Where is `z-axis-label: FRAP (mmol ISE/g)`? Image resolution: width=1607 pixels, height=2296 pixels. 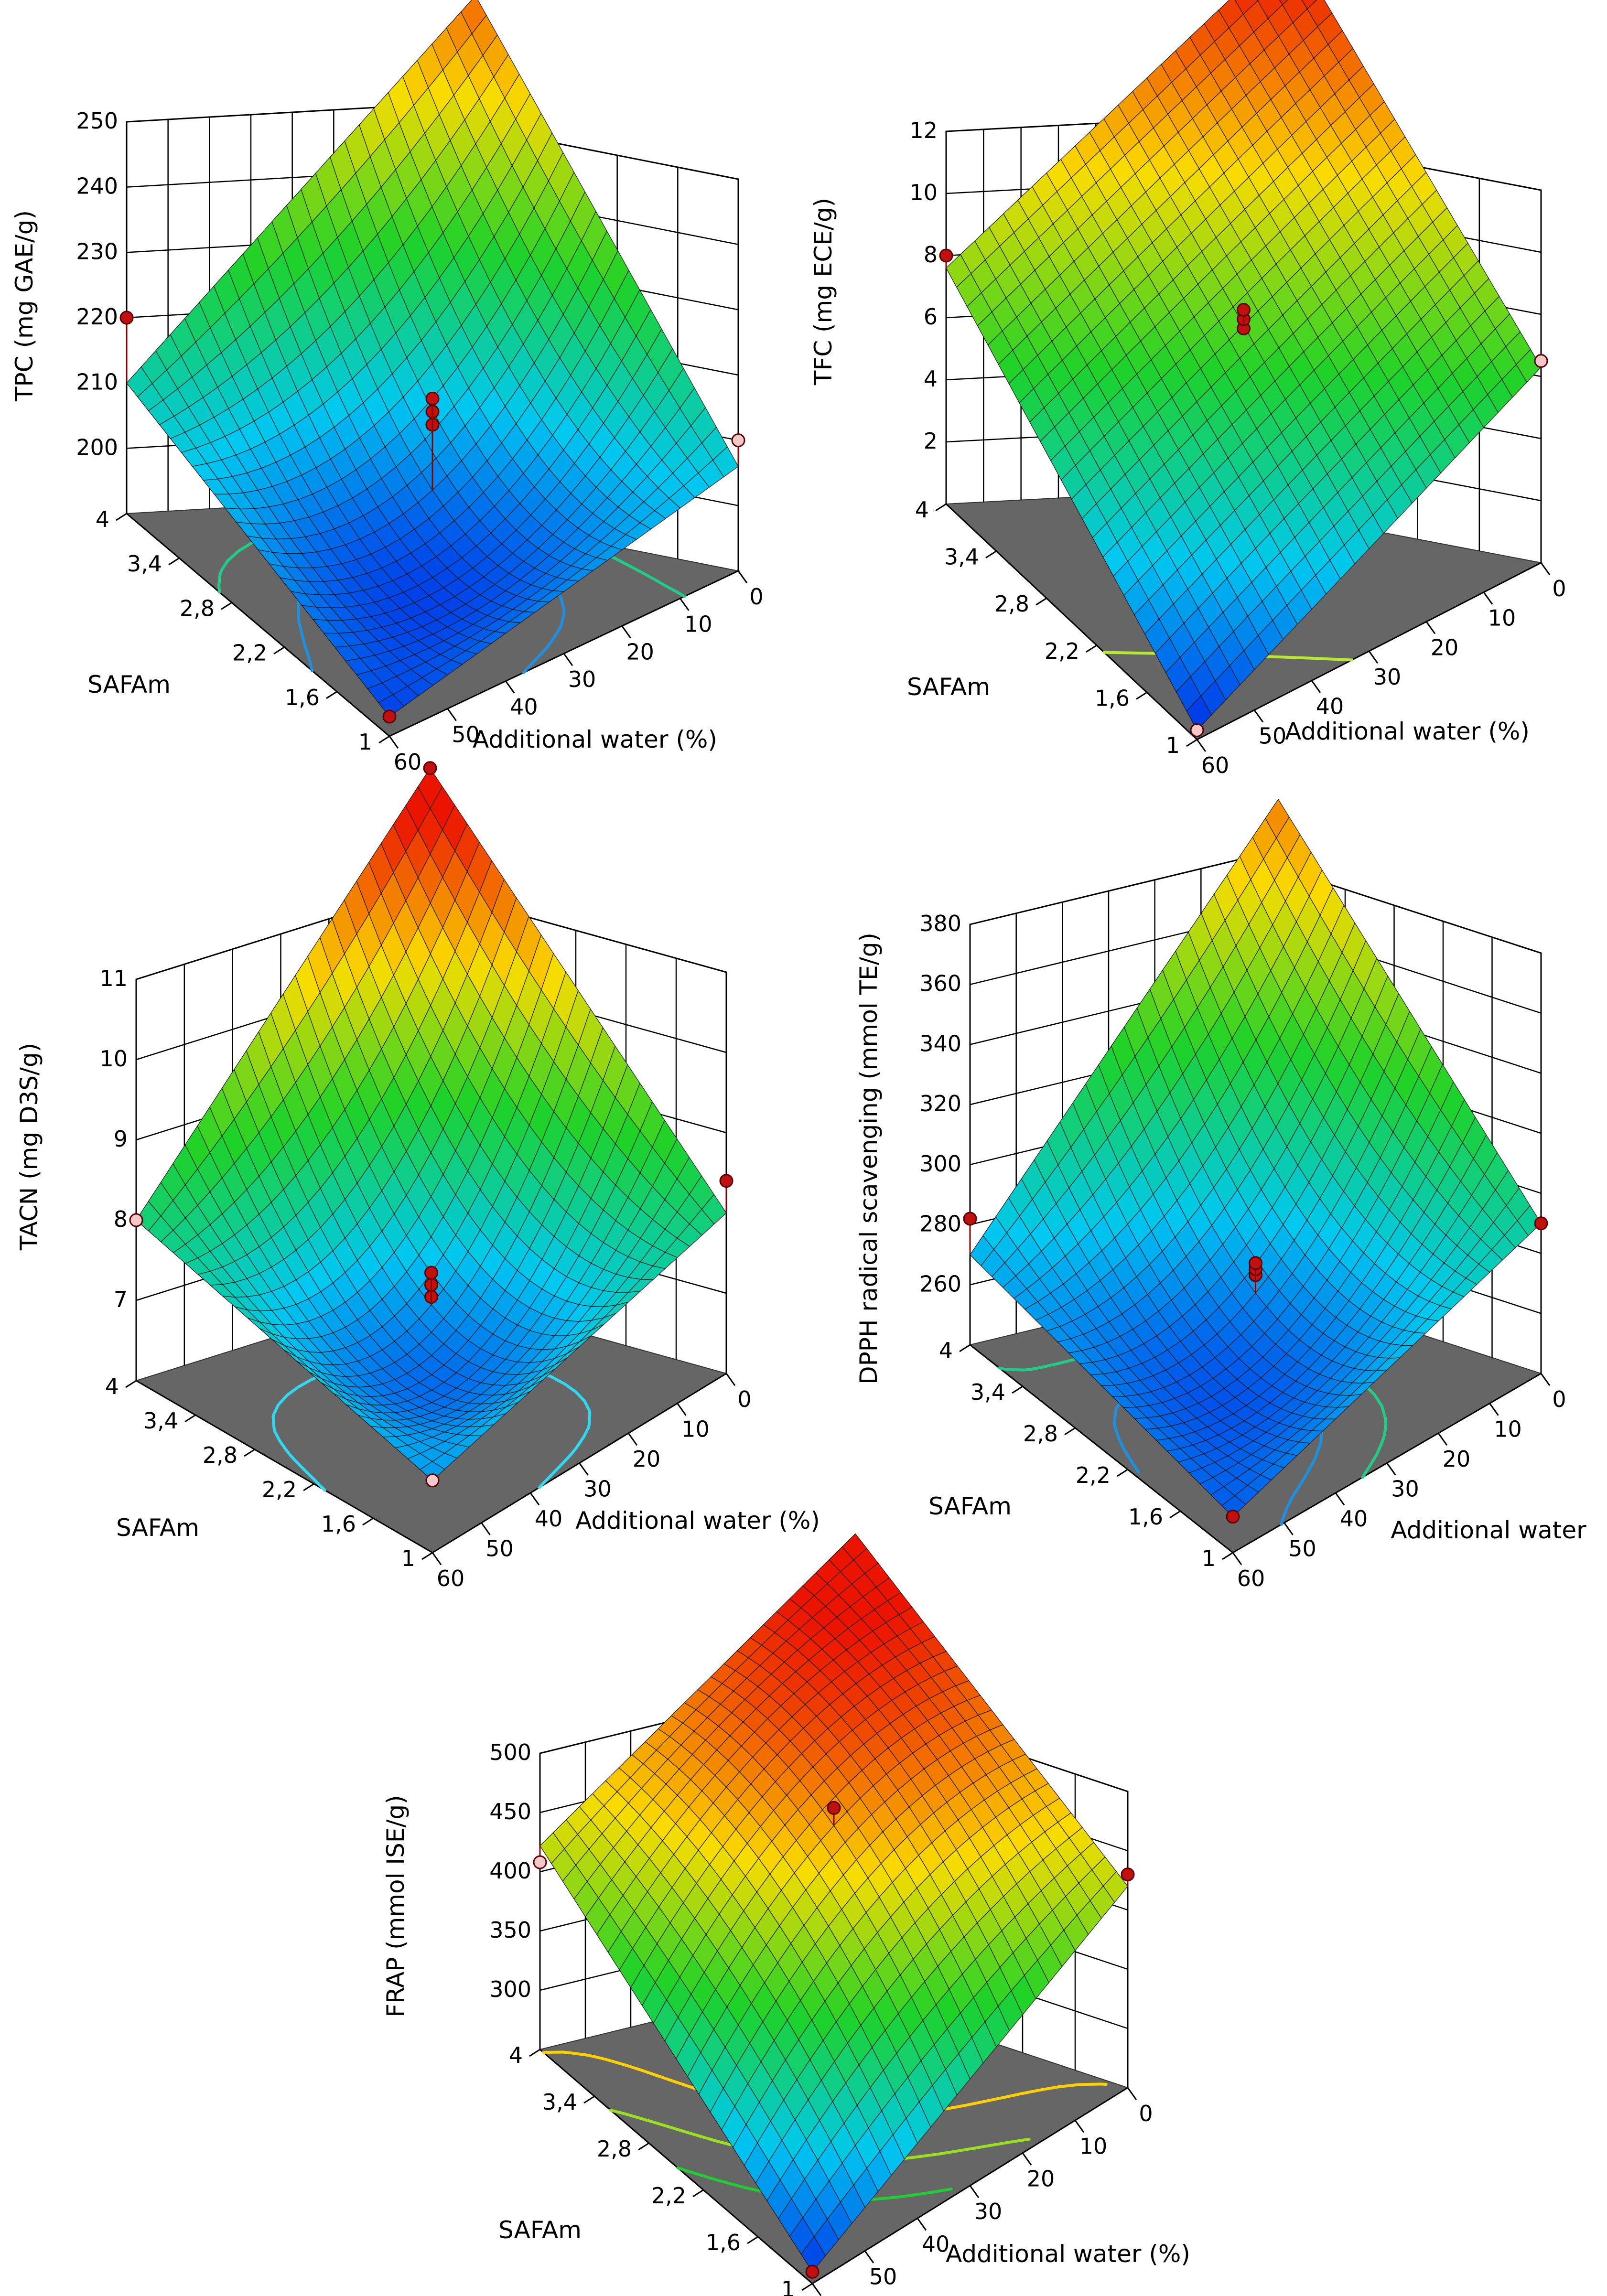
z-axis-label: FRAP (mmol ISE/g) is located at coordinates (396, 1906).